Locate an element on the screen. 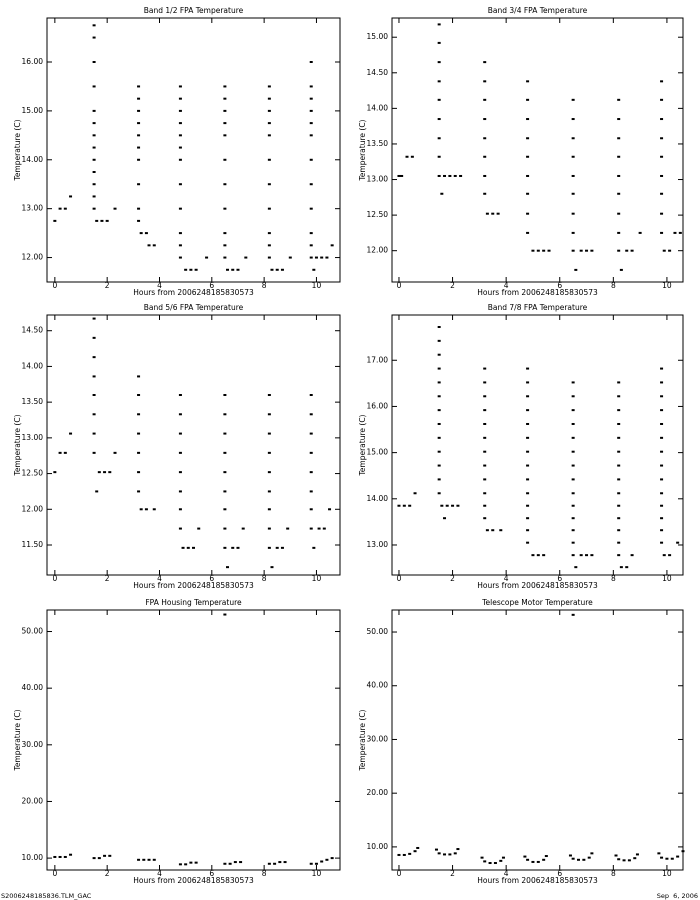 The height and width of the screenshot is (900, 700). chart-title: Band 5/6 FPA Temperature is located at coordinates (194, 307).